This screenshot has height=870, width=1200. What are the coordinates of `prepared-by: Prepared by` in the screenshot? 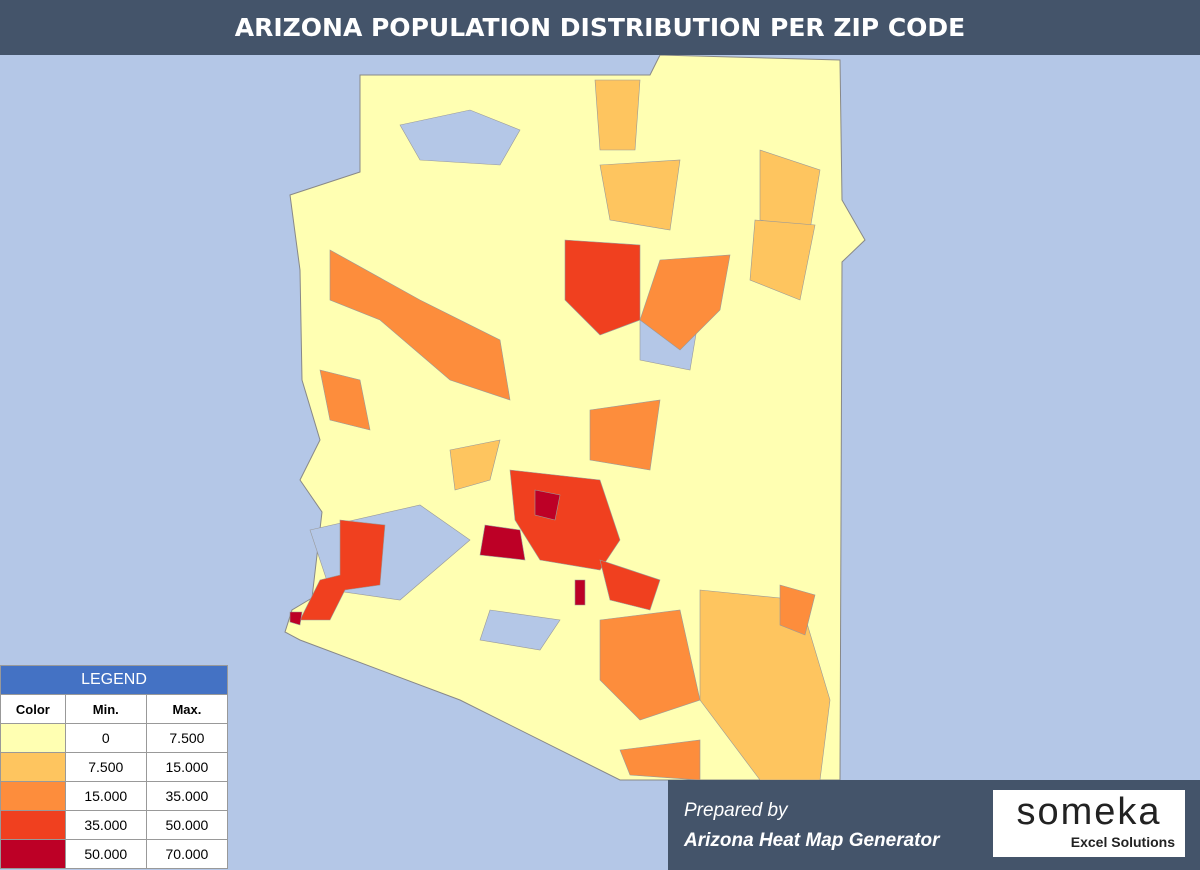 It's located at (736, 810).